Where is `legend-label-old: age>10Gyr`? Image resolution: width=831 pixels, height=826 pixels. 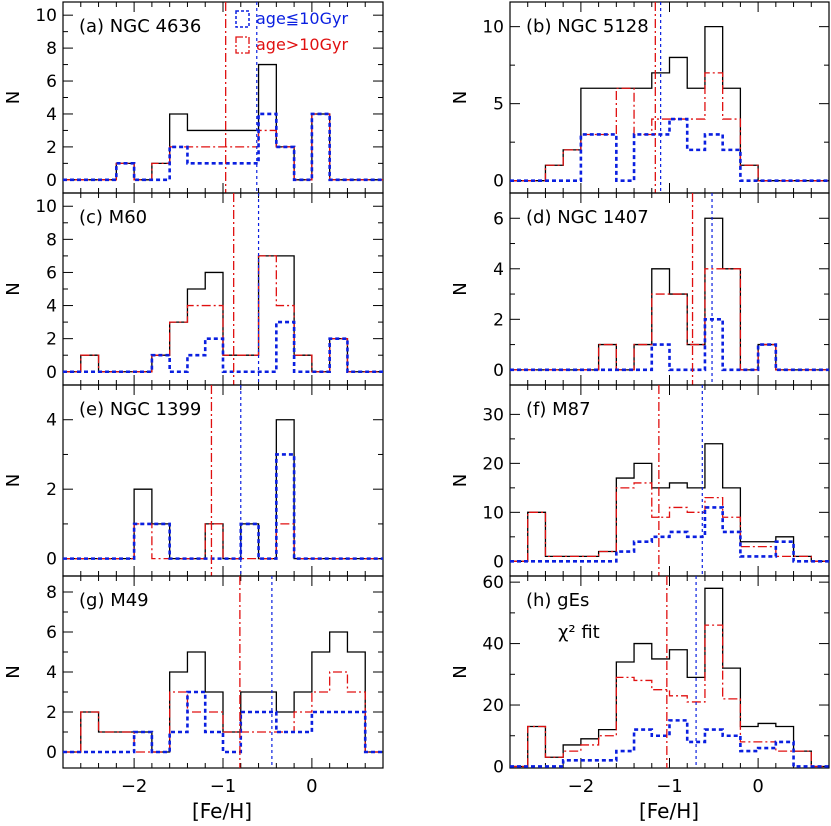
legend-label-old: age>10Gyr is located at coordinates (302, 44).